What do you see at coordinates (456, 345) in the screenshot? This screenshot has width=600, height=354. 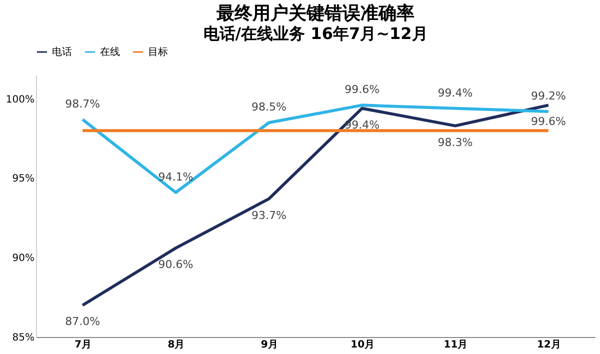 I see `x-tick-label: 11月` at bounding box center [456, 345].